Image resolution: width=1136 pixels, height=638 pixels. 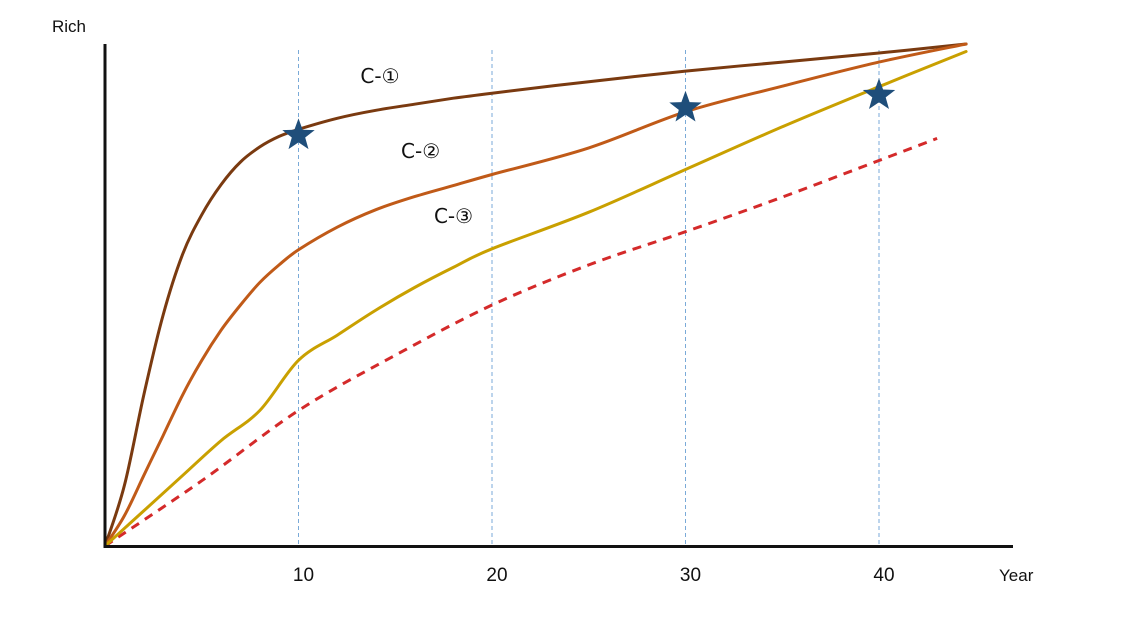 I want to click on y-axis-label: Rich, so click(x=69, y=26).